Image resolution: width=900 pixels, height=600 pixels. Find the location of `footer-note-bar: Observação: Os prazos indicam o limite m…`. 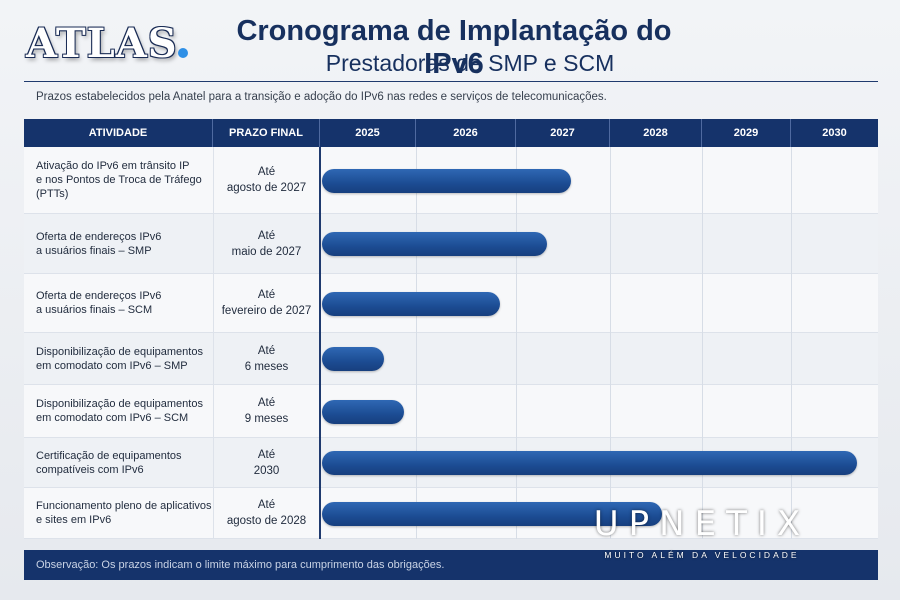

footer-note-bar: Observação: Os prazos indicam o limite m… is located at coordinates (451, 565).